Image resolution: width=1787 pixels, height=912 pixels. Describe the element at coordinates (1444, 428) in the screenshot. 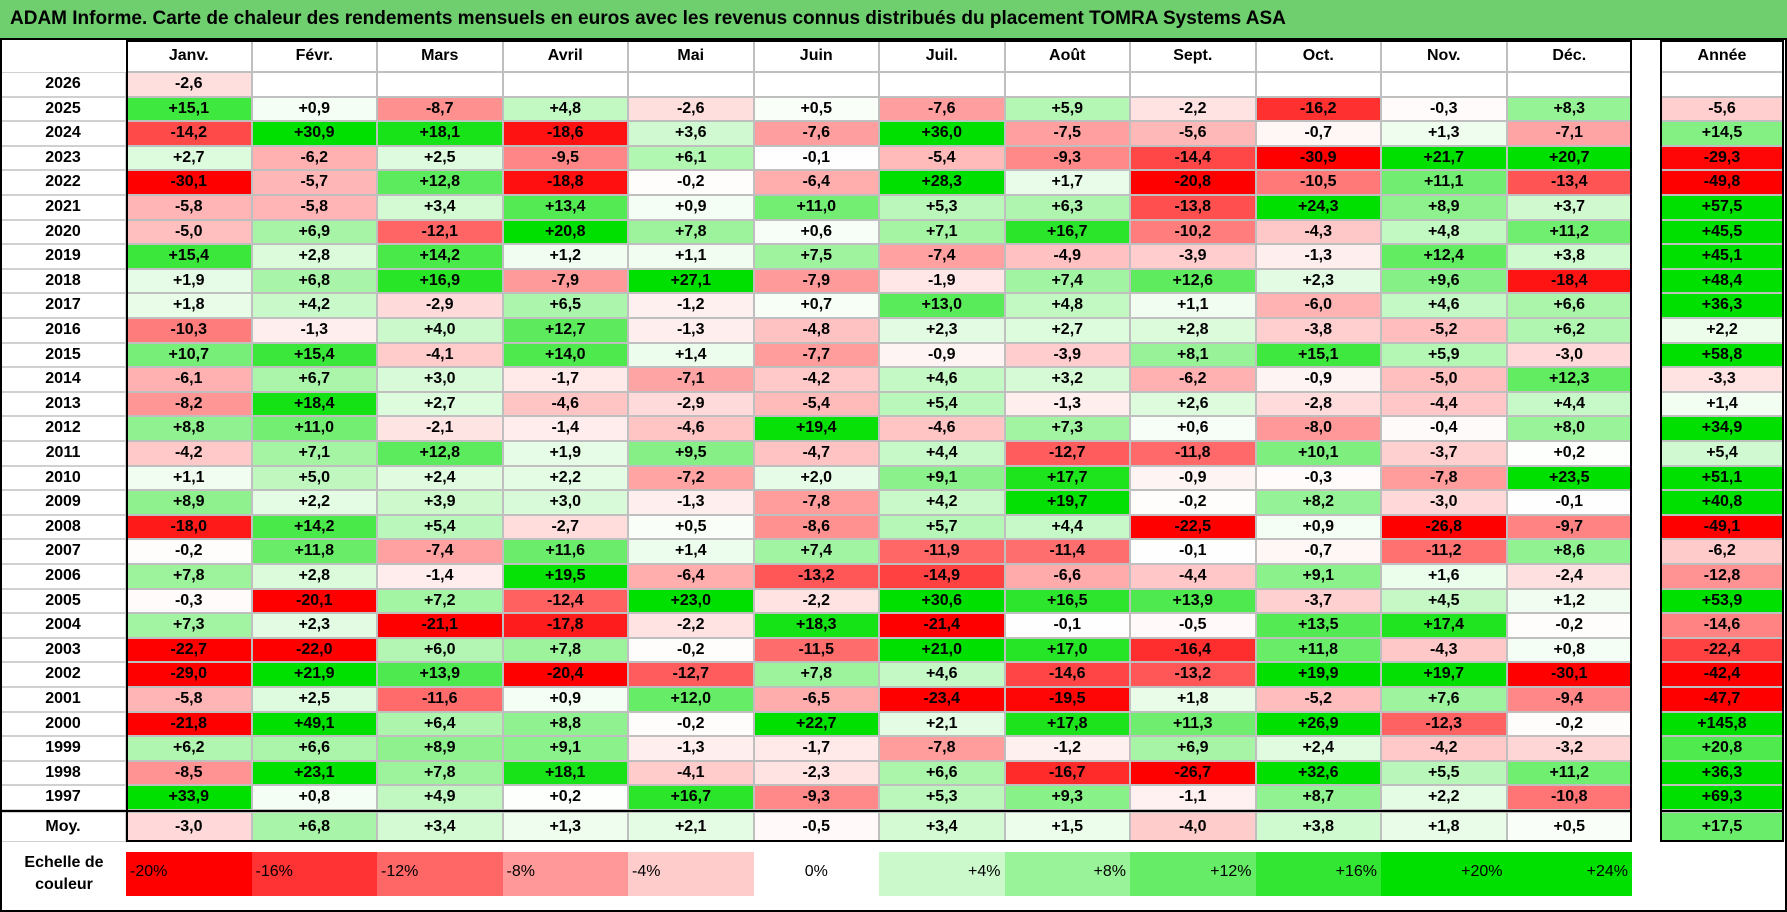

I see `heat-cell: -0,4` at that location.